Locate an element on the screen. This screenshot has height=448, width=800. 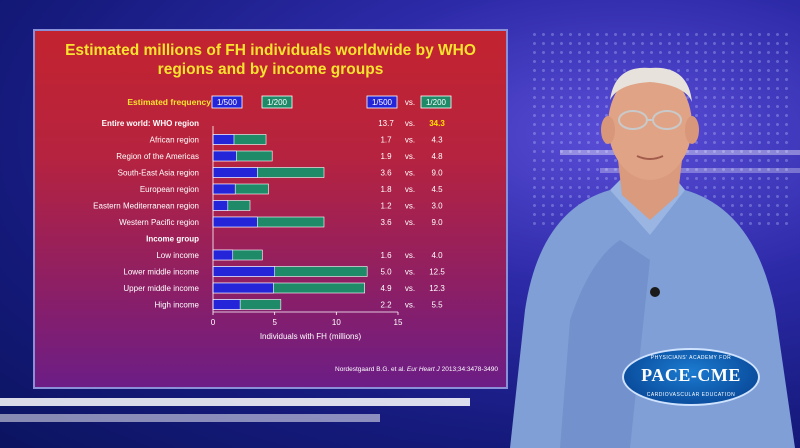
presenter-head is located at coordinates (650, 125).